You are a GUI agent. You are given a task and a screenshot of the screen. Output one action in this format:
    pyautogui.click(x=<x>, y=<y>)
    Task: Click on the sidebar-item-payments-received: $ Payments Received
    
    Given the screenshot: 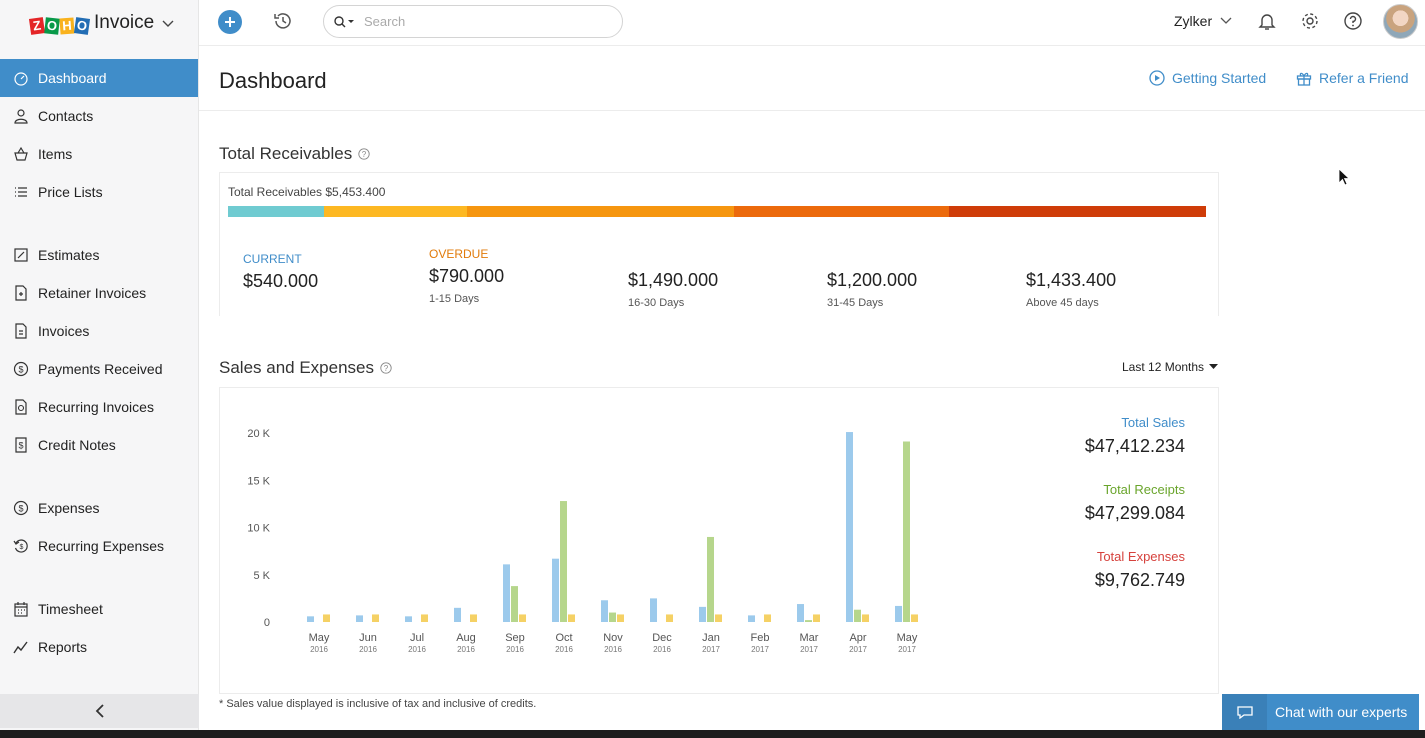 What is the action you would take?
    pyautogui.click(x=99, y=369)
    